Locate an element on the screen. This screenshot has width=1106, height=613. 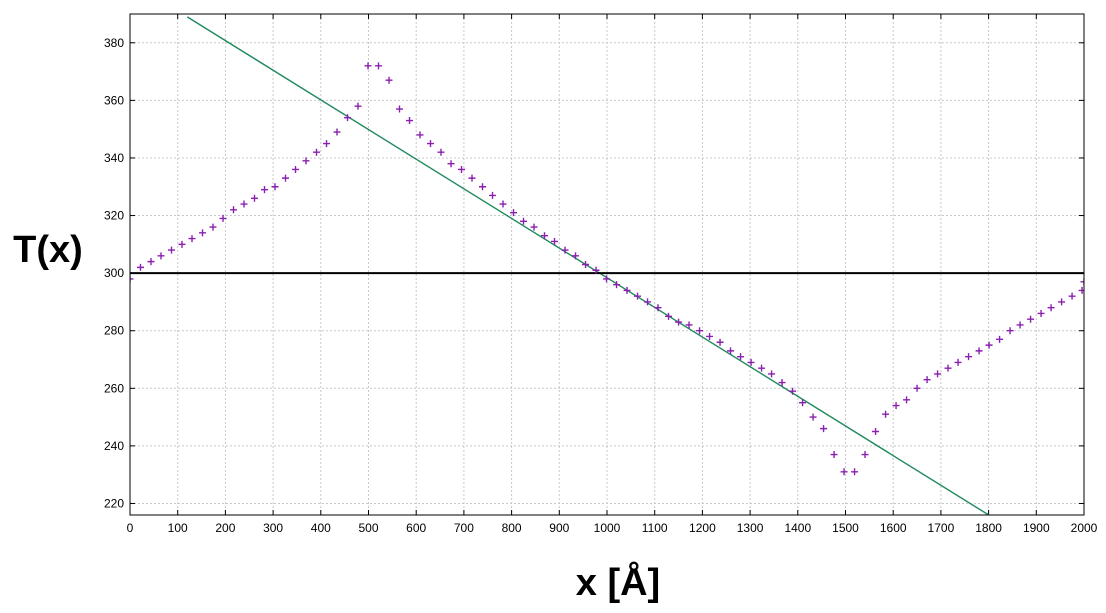
x-tick-label: 1400 is located at coordinates (797, 528).